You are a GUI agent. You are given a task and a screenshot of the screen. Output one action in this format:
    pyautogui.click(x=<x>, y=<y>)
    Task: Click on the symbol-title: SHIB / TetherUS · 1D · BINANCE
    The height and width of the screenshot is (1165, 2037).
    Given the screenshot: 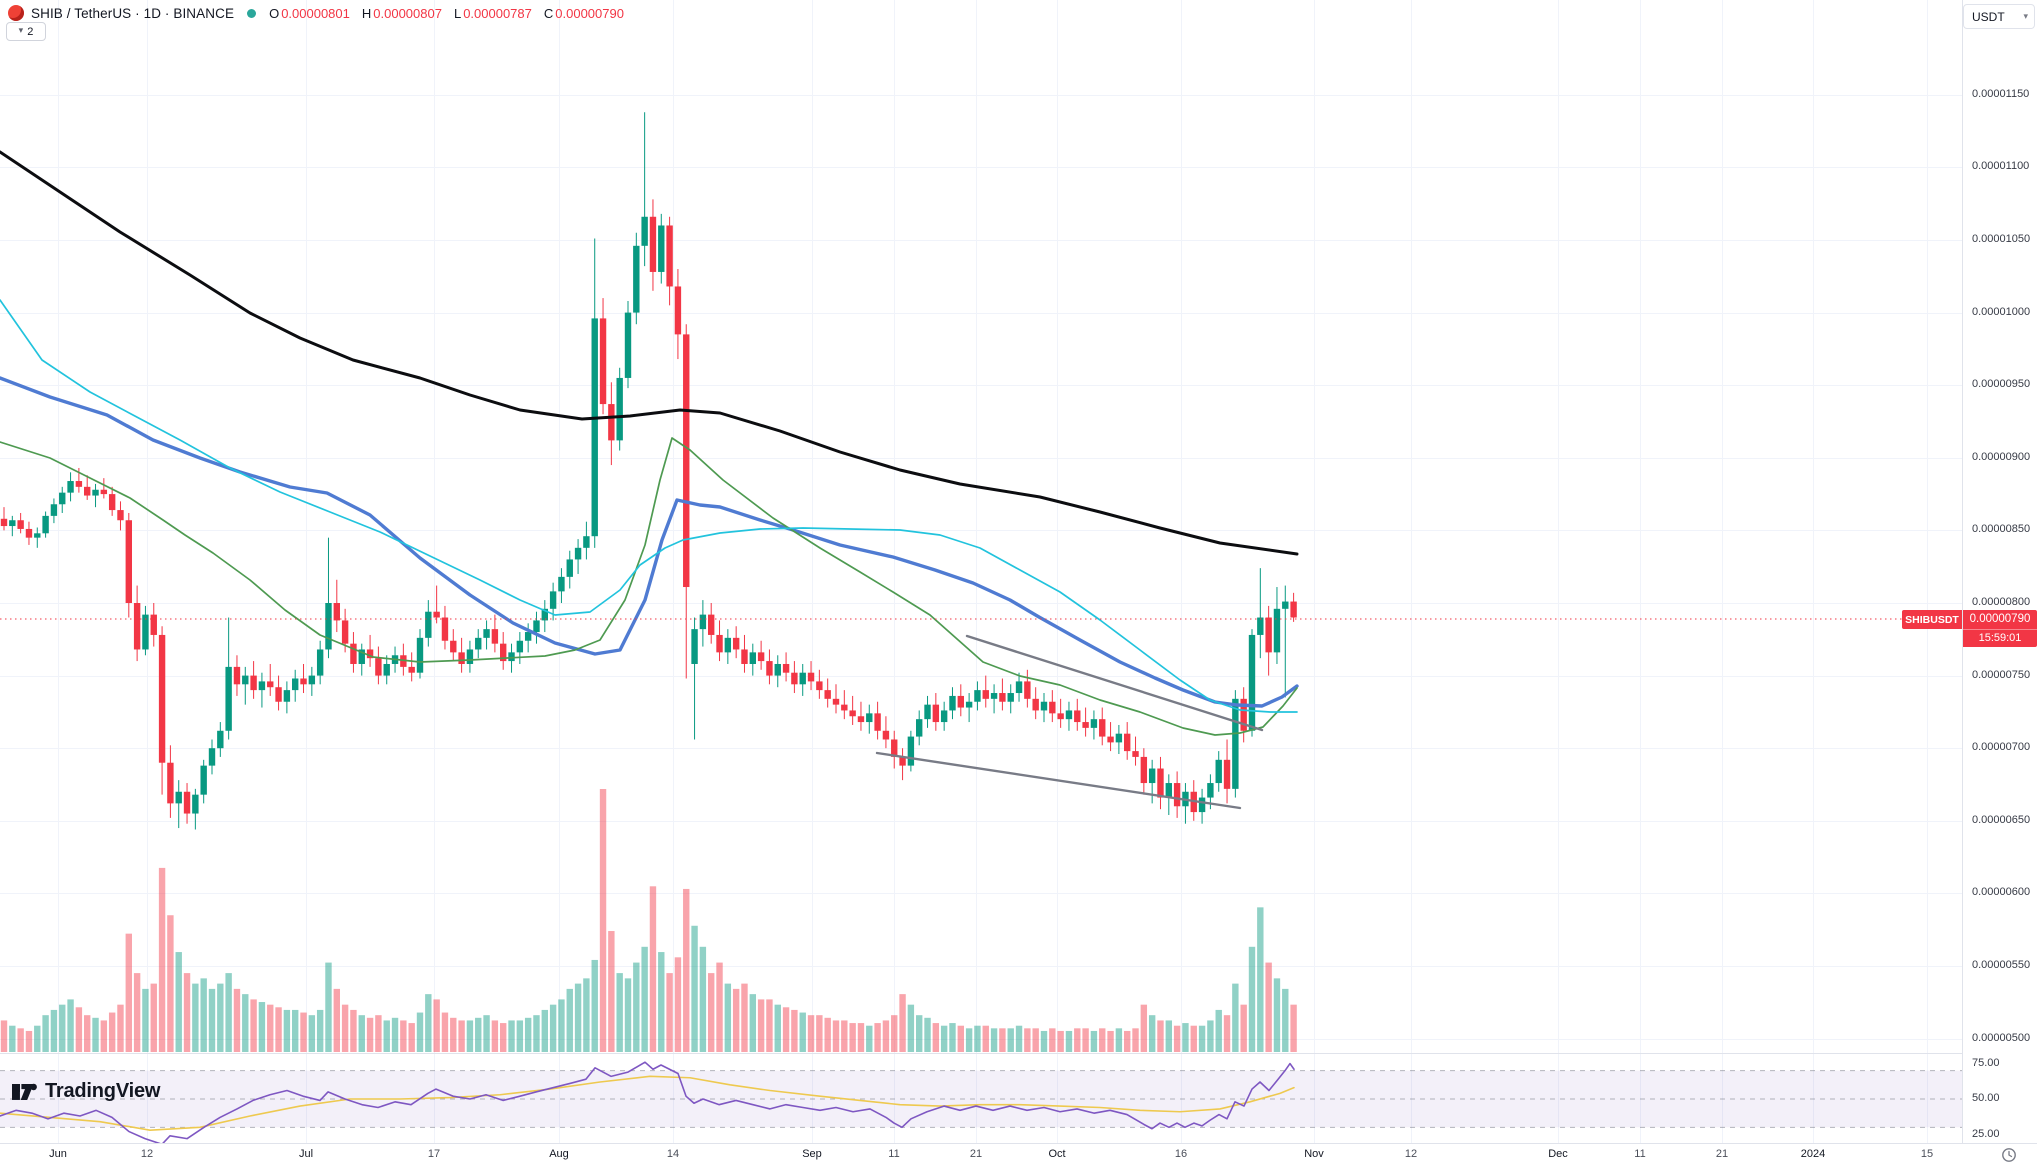 What is the action you would take?
    pyautogui.click(x=133, y=13)
    